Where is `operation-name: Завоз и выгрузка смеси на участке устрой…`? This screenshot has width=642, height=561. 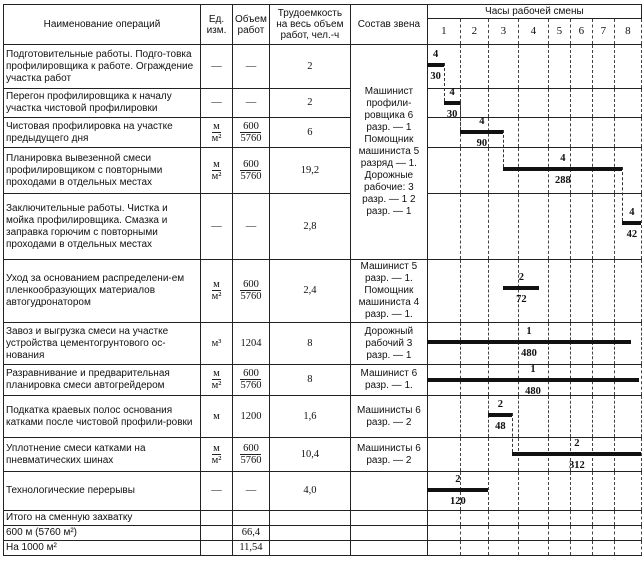 operation-name: Завоз и выгрузка смеси на участке устрой… is located at coordinates (102, 343).